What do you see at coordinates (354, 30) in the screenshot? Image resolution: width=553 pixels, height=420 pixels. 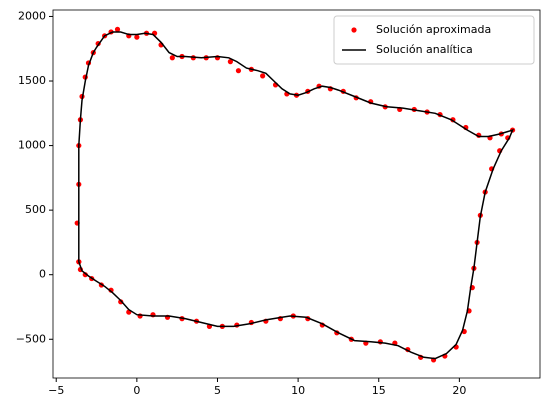 I see `legend-marker` at bounding box center [354, 30].